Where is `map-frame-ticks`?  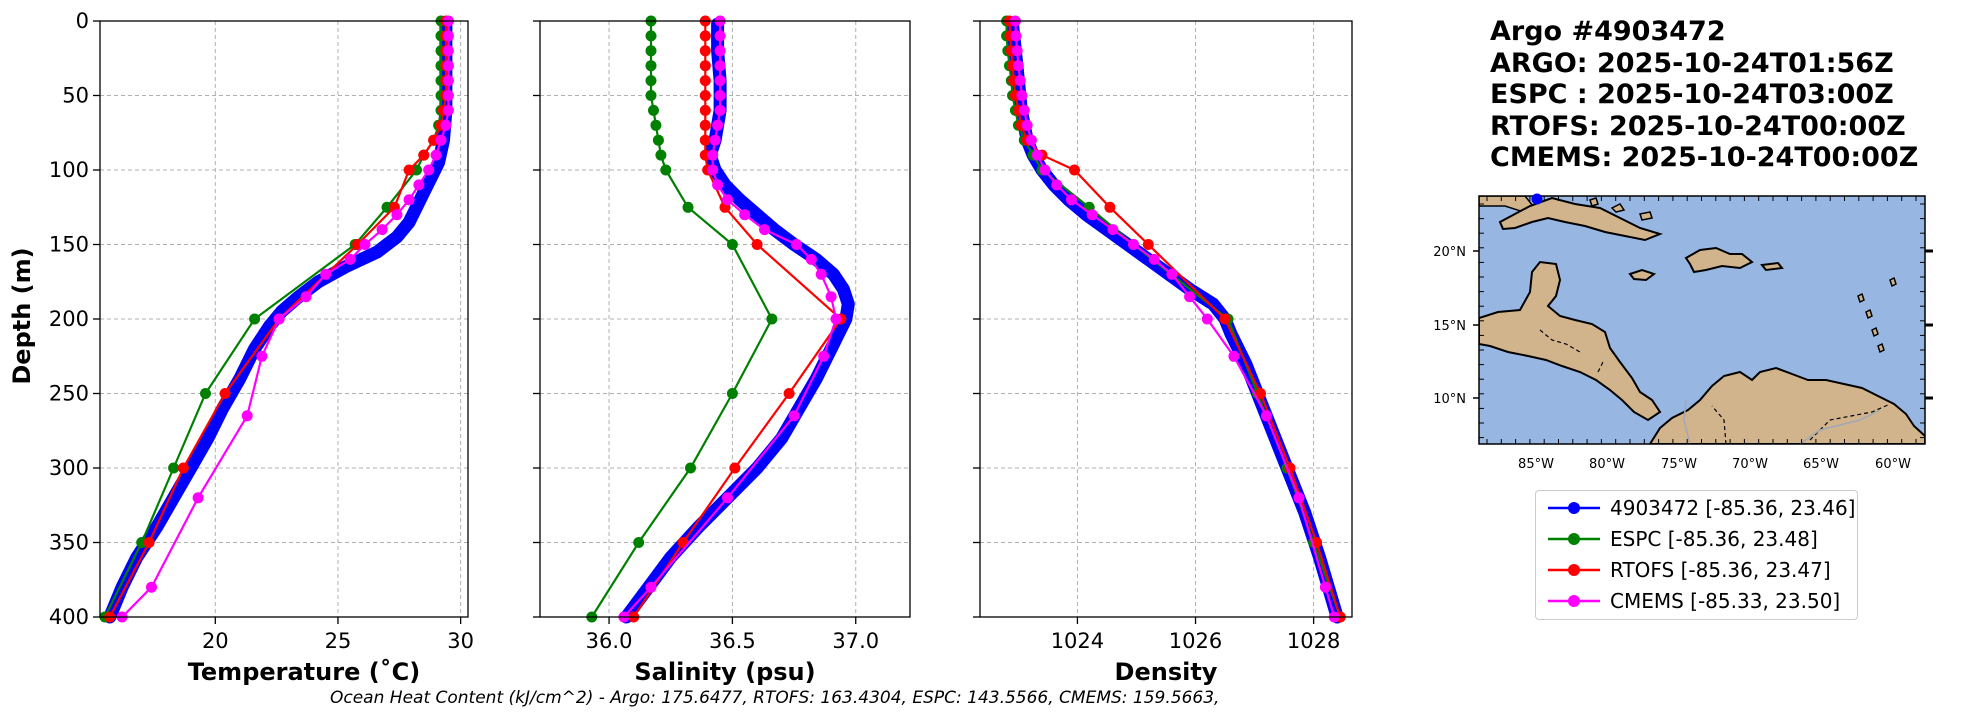 map-frame-ticks is located at coordinates (1703, 320).